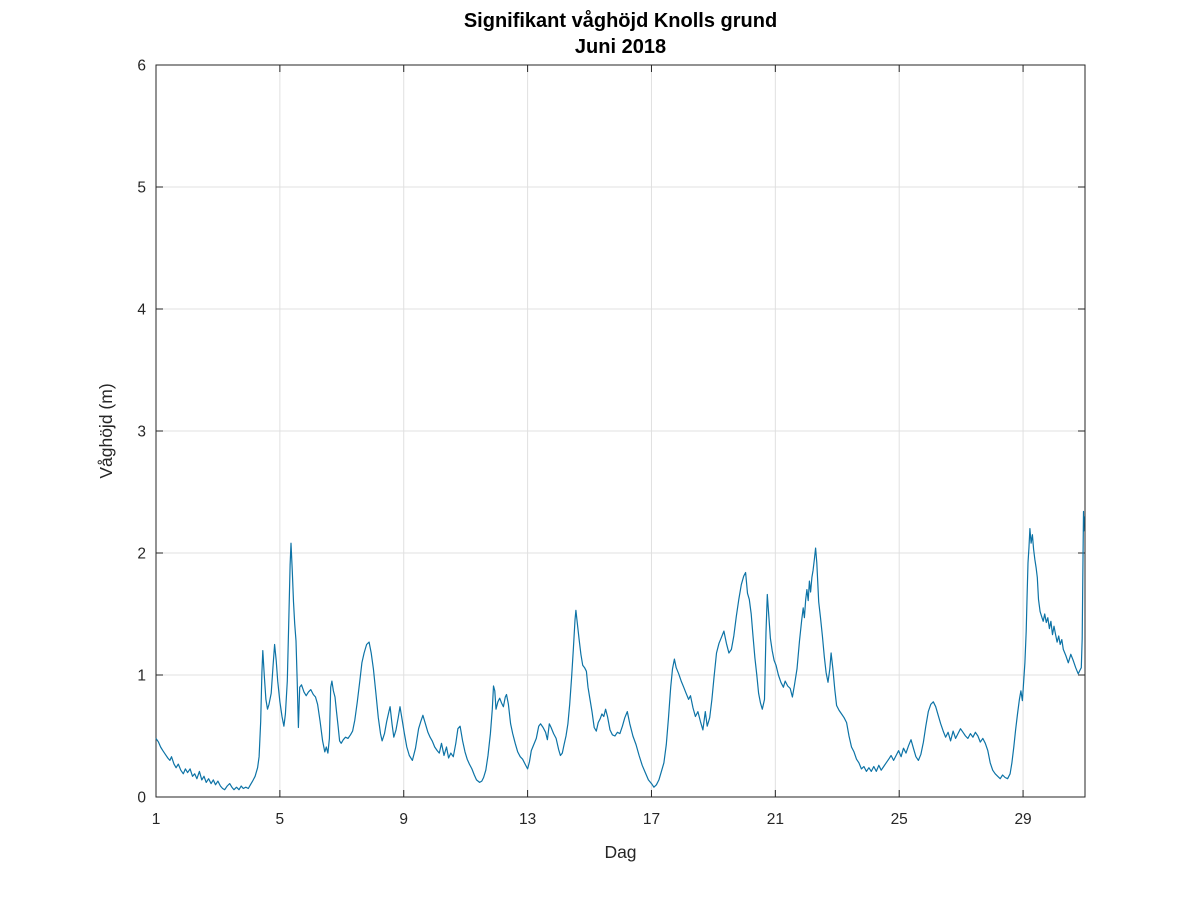 This screenshot has width=1200, height=900. I want to click on y-axis-label: Våghöjd (m), so click(106, 430).